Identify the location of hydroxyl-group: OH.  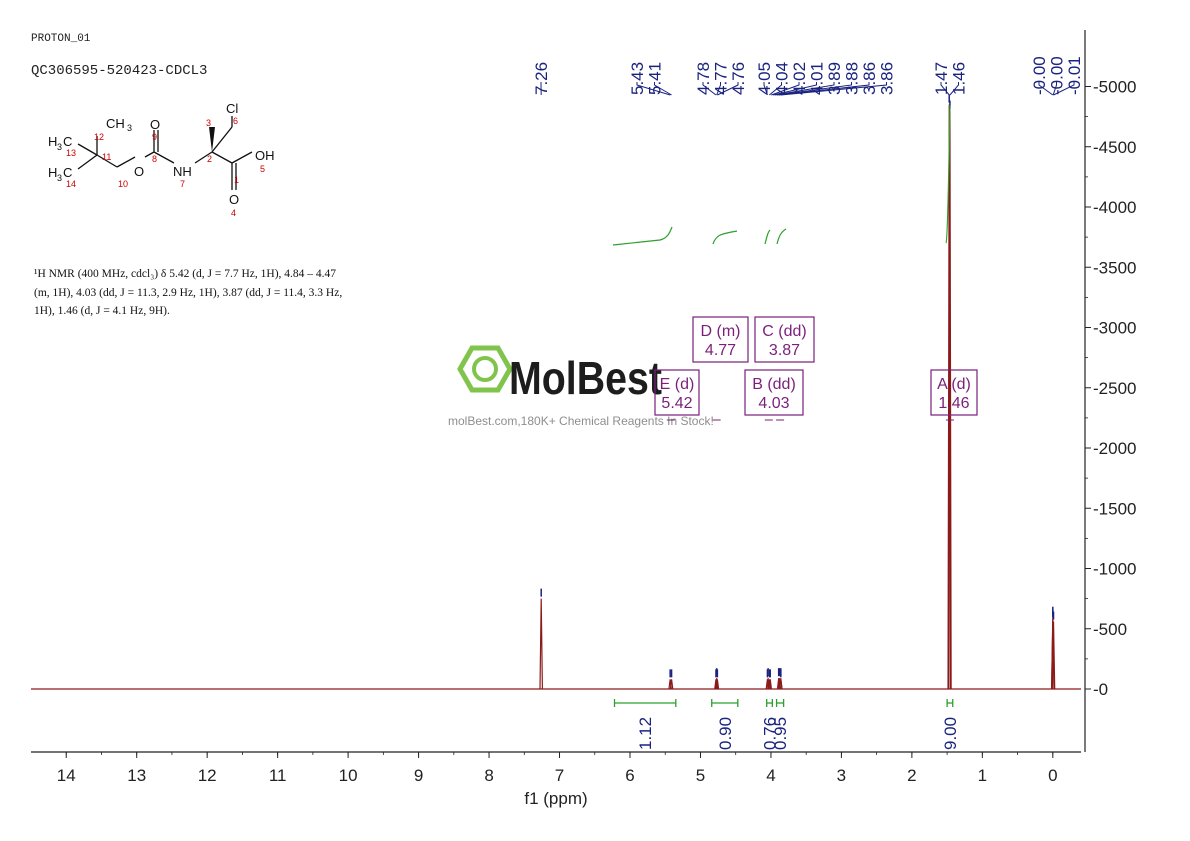
(265, 155).